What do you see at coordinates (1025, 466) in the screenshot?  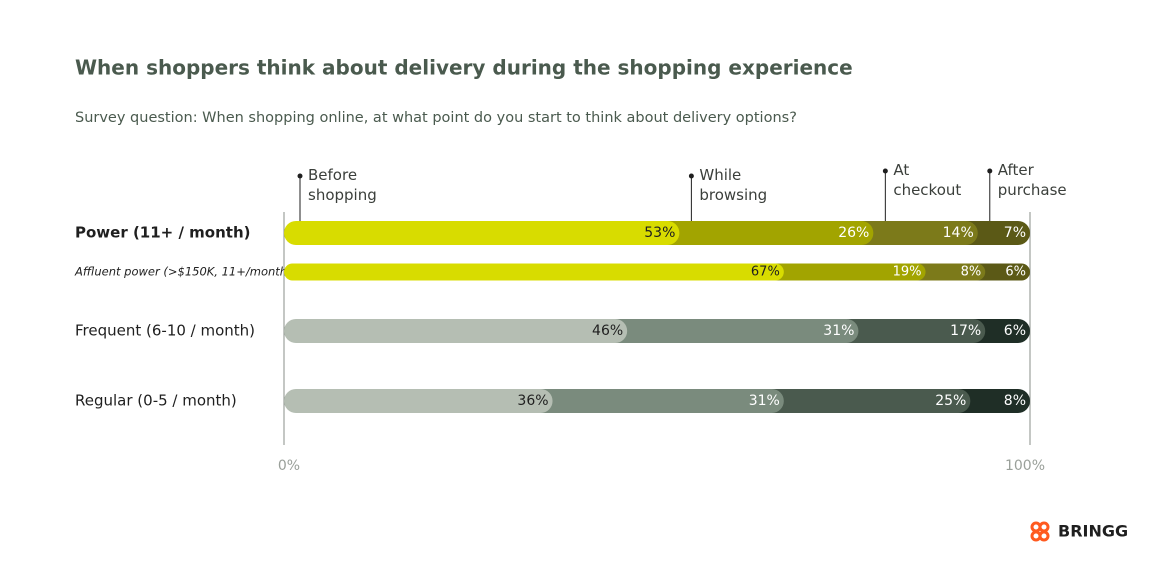 I see `x-tick-label: 100%` at bounding box center [1025, 466].